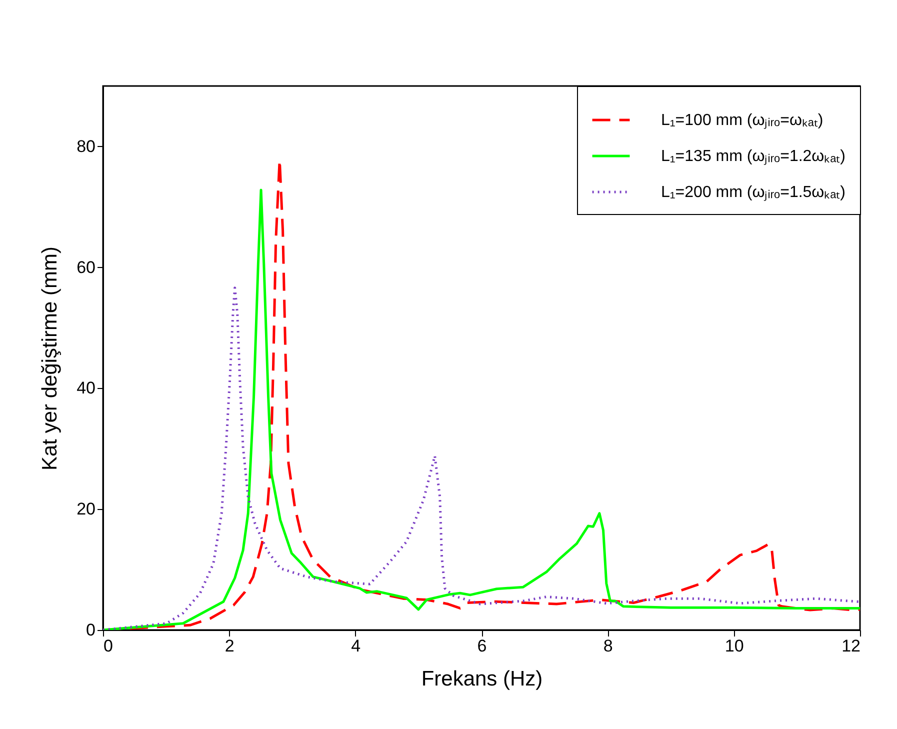 The width and height of the screenshot is (897, 729). What do you see at coordinates (86, 267) in the screenshot?
I see `y-tick-label: 60` at bounding box center [86, 267].